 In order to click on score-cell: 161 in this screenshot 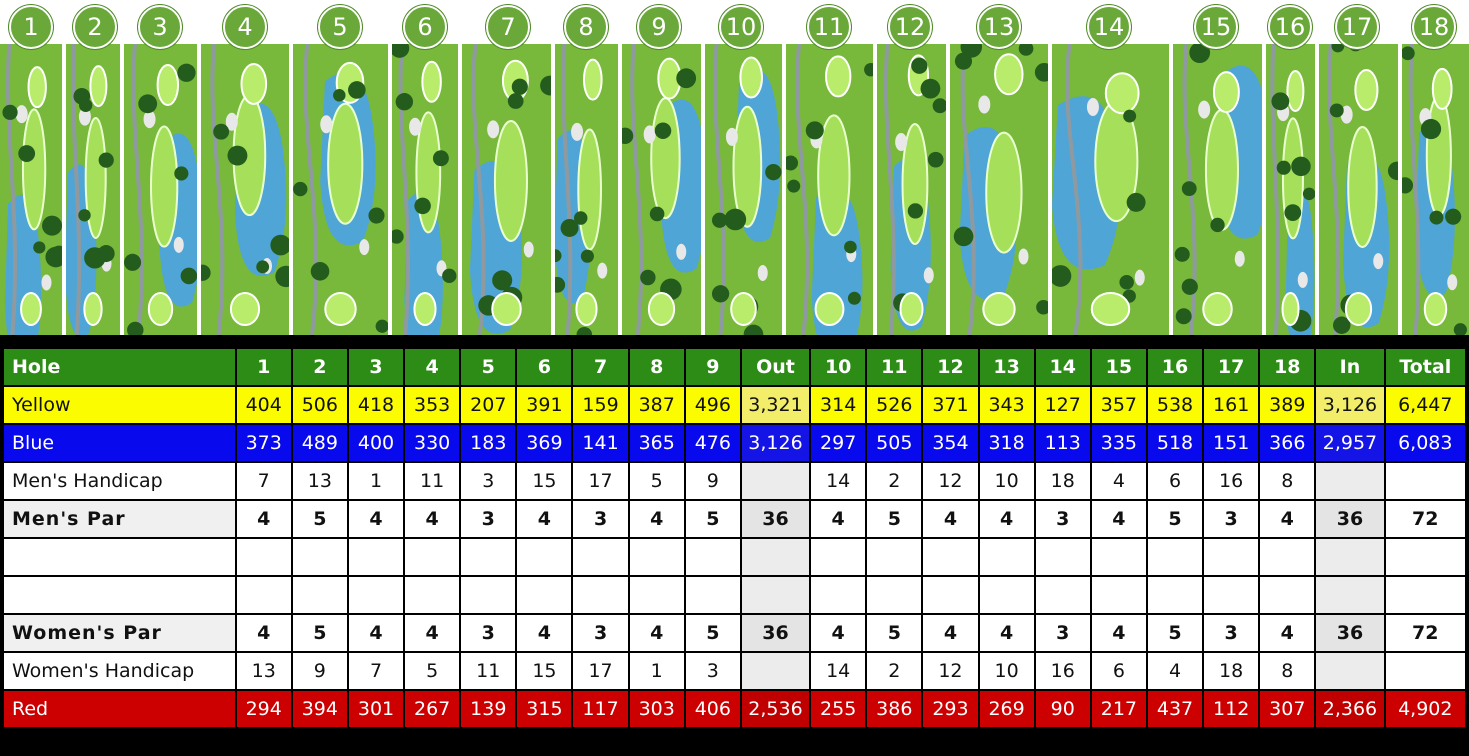, I will do `click(1231, 405)`.